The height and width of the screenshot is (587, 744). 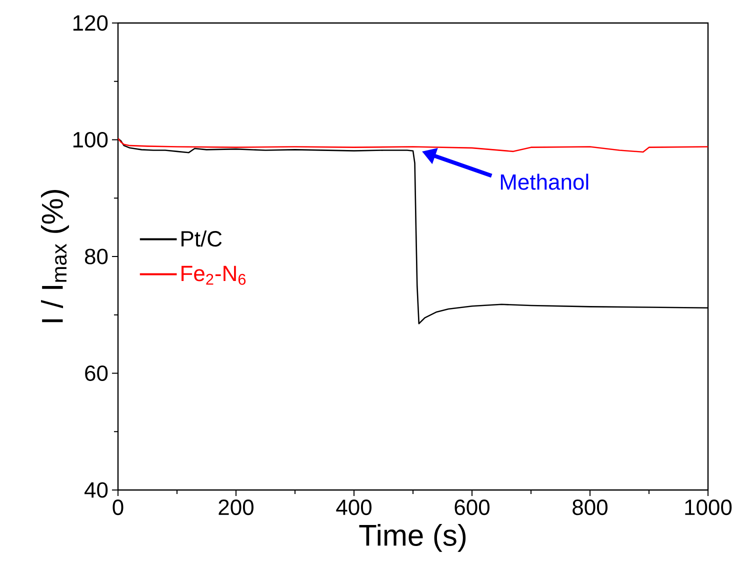 I want to click on x-tick-label: 0, so click(x=118, y=508).